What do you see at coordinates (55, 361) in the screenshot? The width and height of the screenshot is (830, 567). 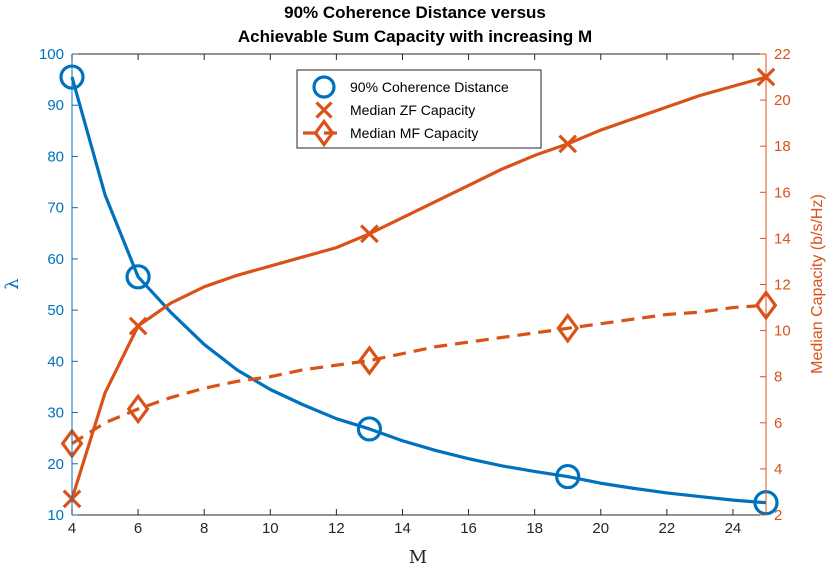 I see `y-left-tick-label-3: 40` at bounding box center [55, 361].